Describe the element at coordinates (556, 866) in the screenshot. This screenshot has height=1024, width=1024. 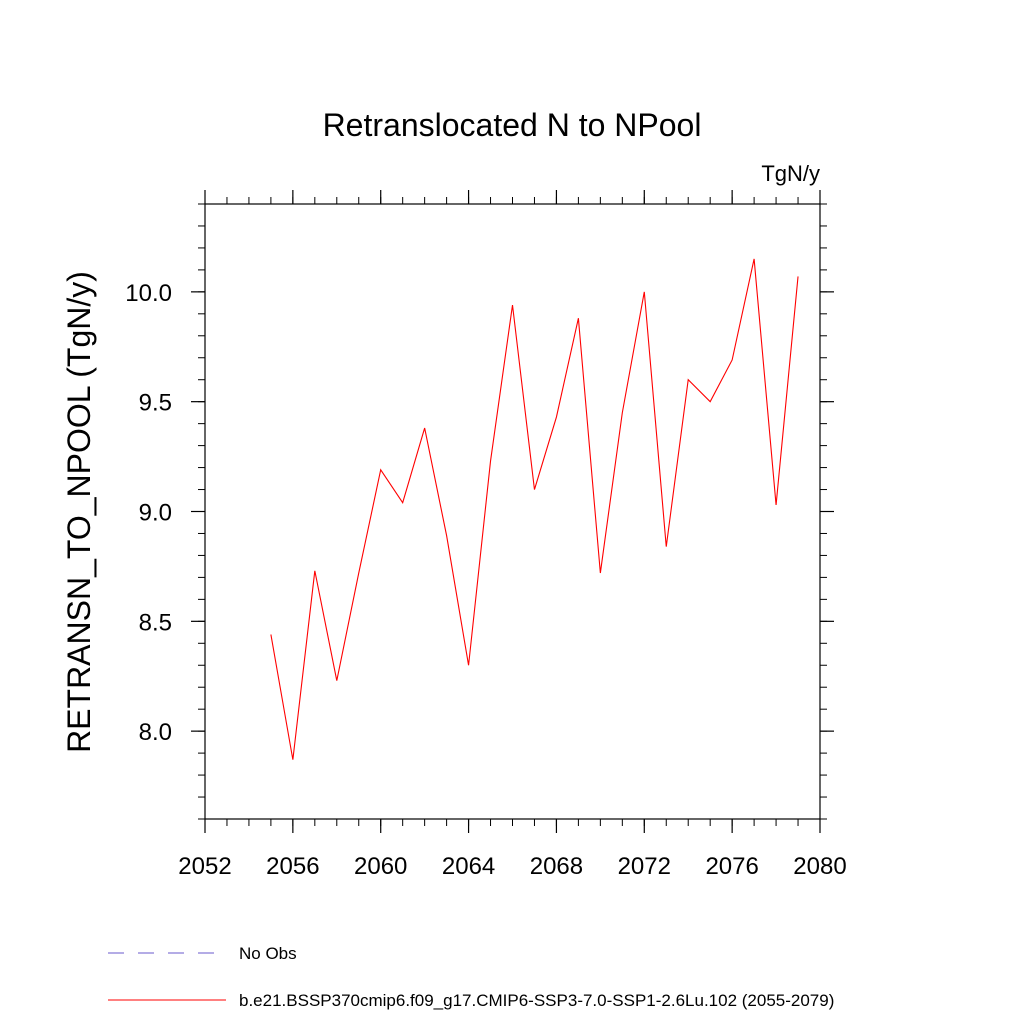
I see `x-tick-label: 2068` at that location.